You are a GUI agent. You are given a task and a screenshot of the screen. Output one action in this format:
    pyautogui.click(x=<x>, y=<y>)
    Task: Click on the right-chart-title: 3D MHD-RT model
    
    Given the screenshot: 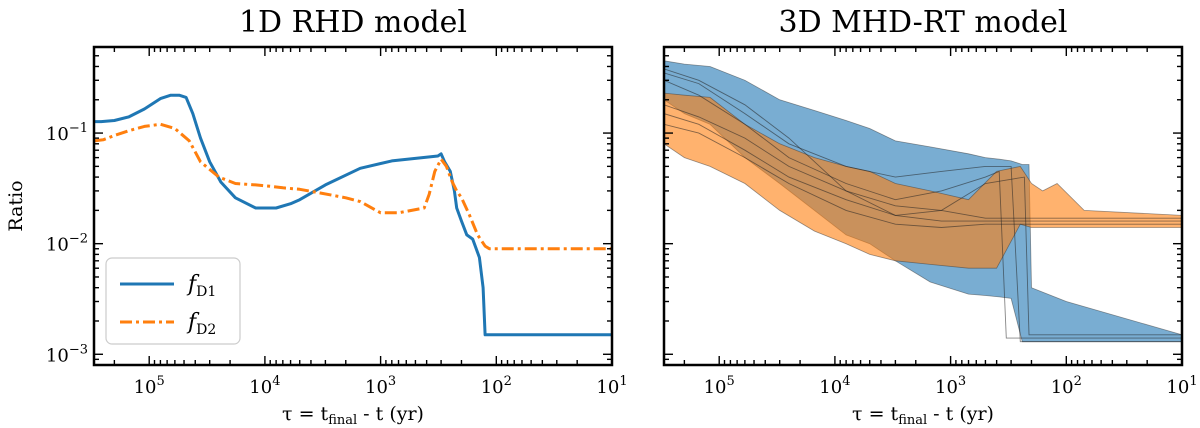 What is the action you would take?
    pyautogui.click(x=923, y=22)
    